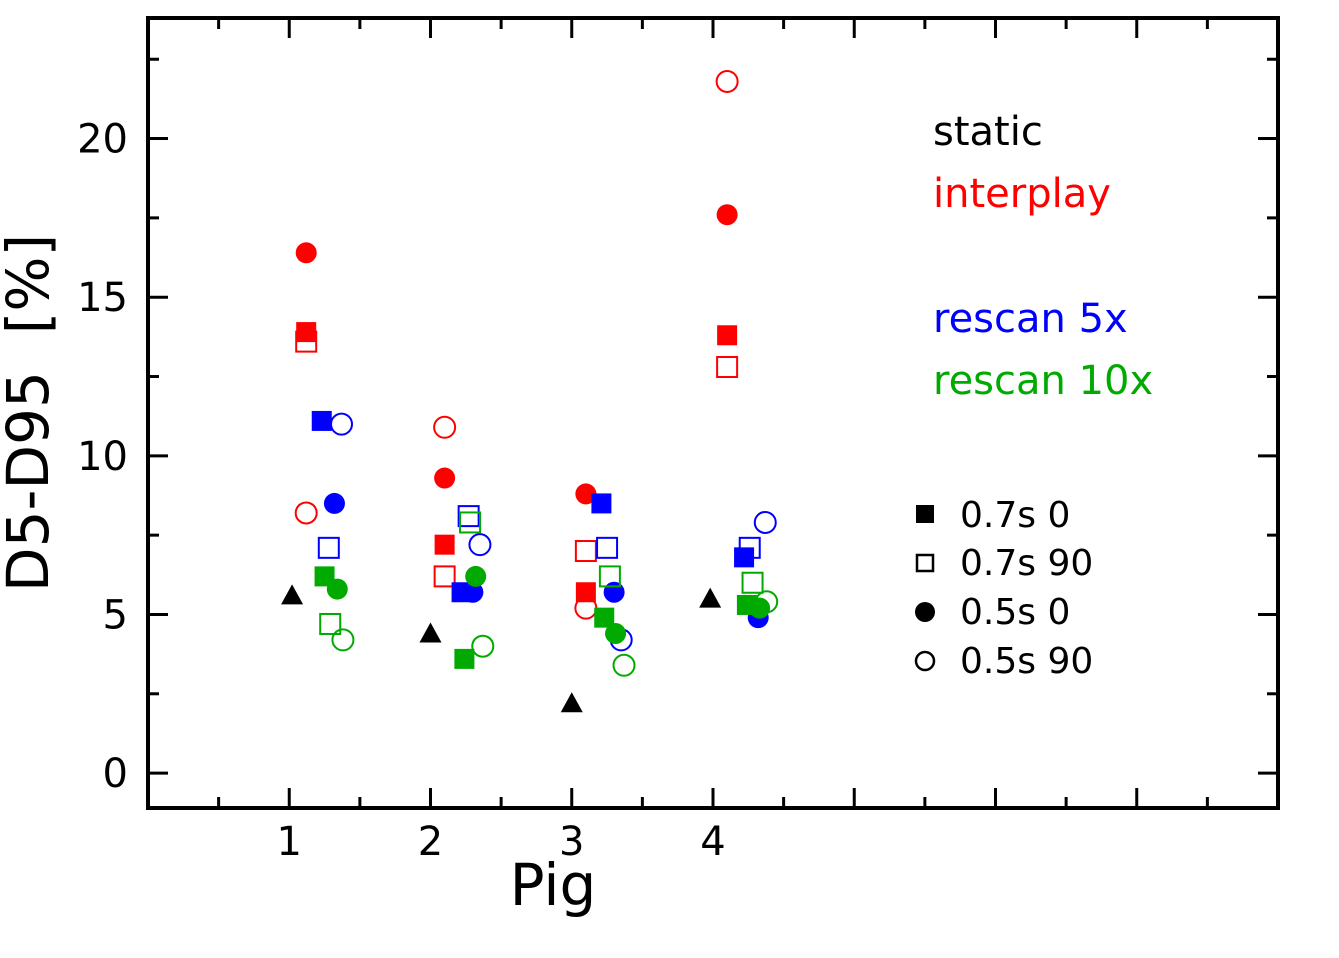 The width and height of the screenshot is (1339, 958). I want to click on x-tick-label: 1, so click(289, 842).